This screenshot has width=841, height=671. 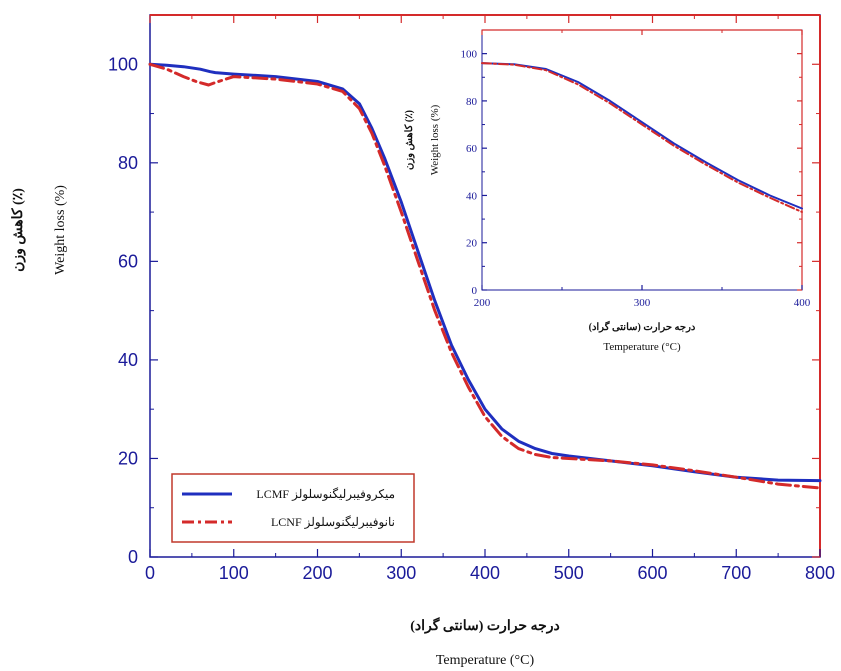 What do you see at coordinates (128, 360) in the screenshot?
I see `main-y-tick-label: 40` at bounding box center [128, 360].